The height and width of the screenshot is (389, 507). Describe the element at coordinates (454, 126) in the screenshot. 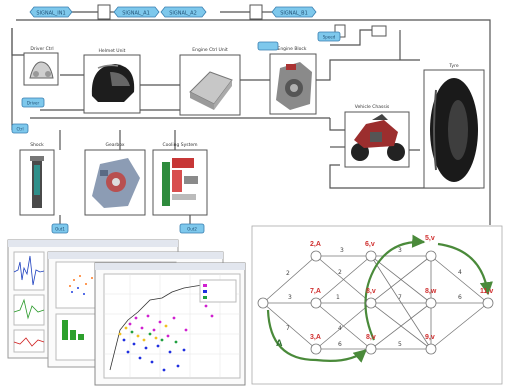

I see `block-tyre: Tyre` at that location.